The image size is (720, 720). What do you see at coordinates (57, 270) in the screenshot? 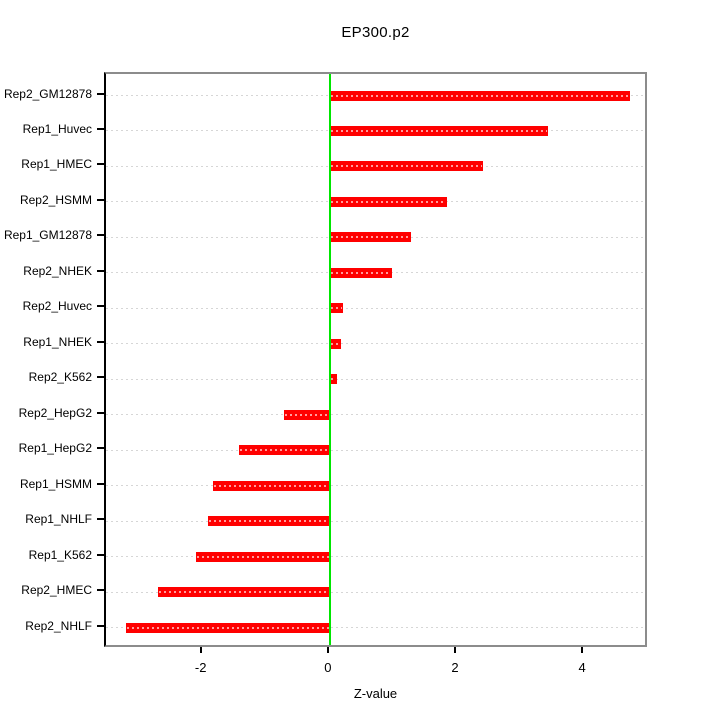
I see `category-label: Rep2_NHEK` at bounding box center [57, 270].